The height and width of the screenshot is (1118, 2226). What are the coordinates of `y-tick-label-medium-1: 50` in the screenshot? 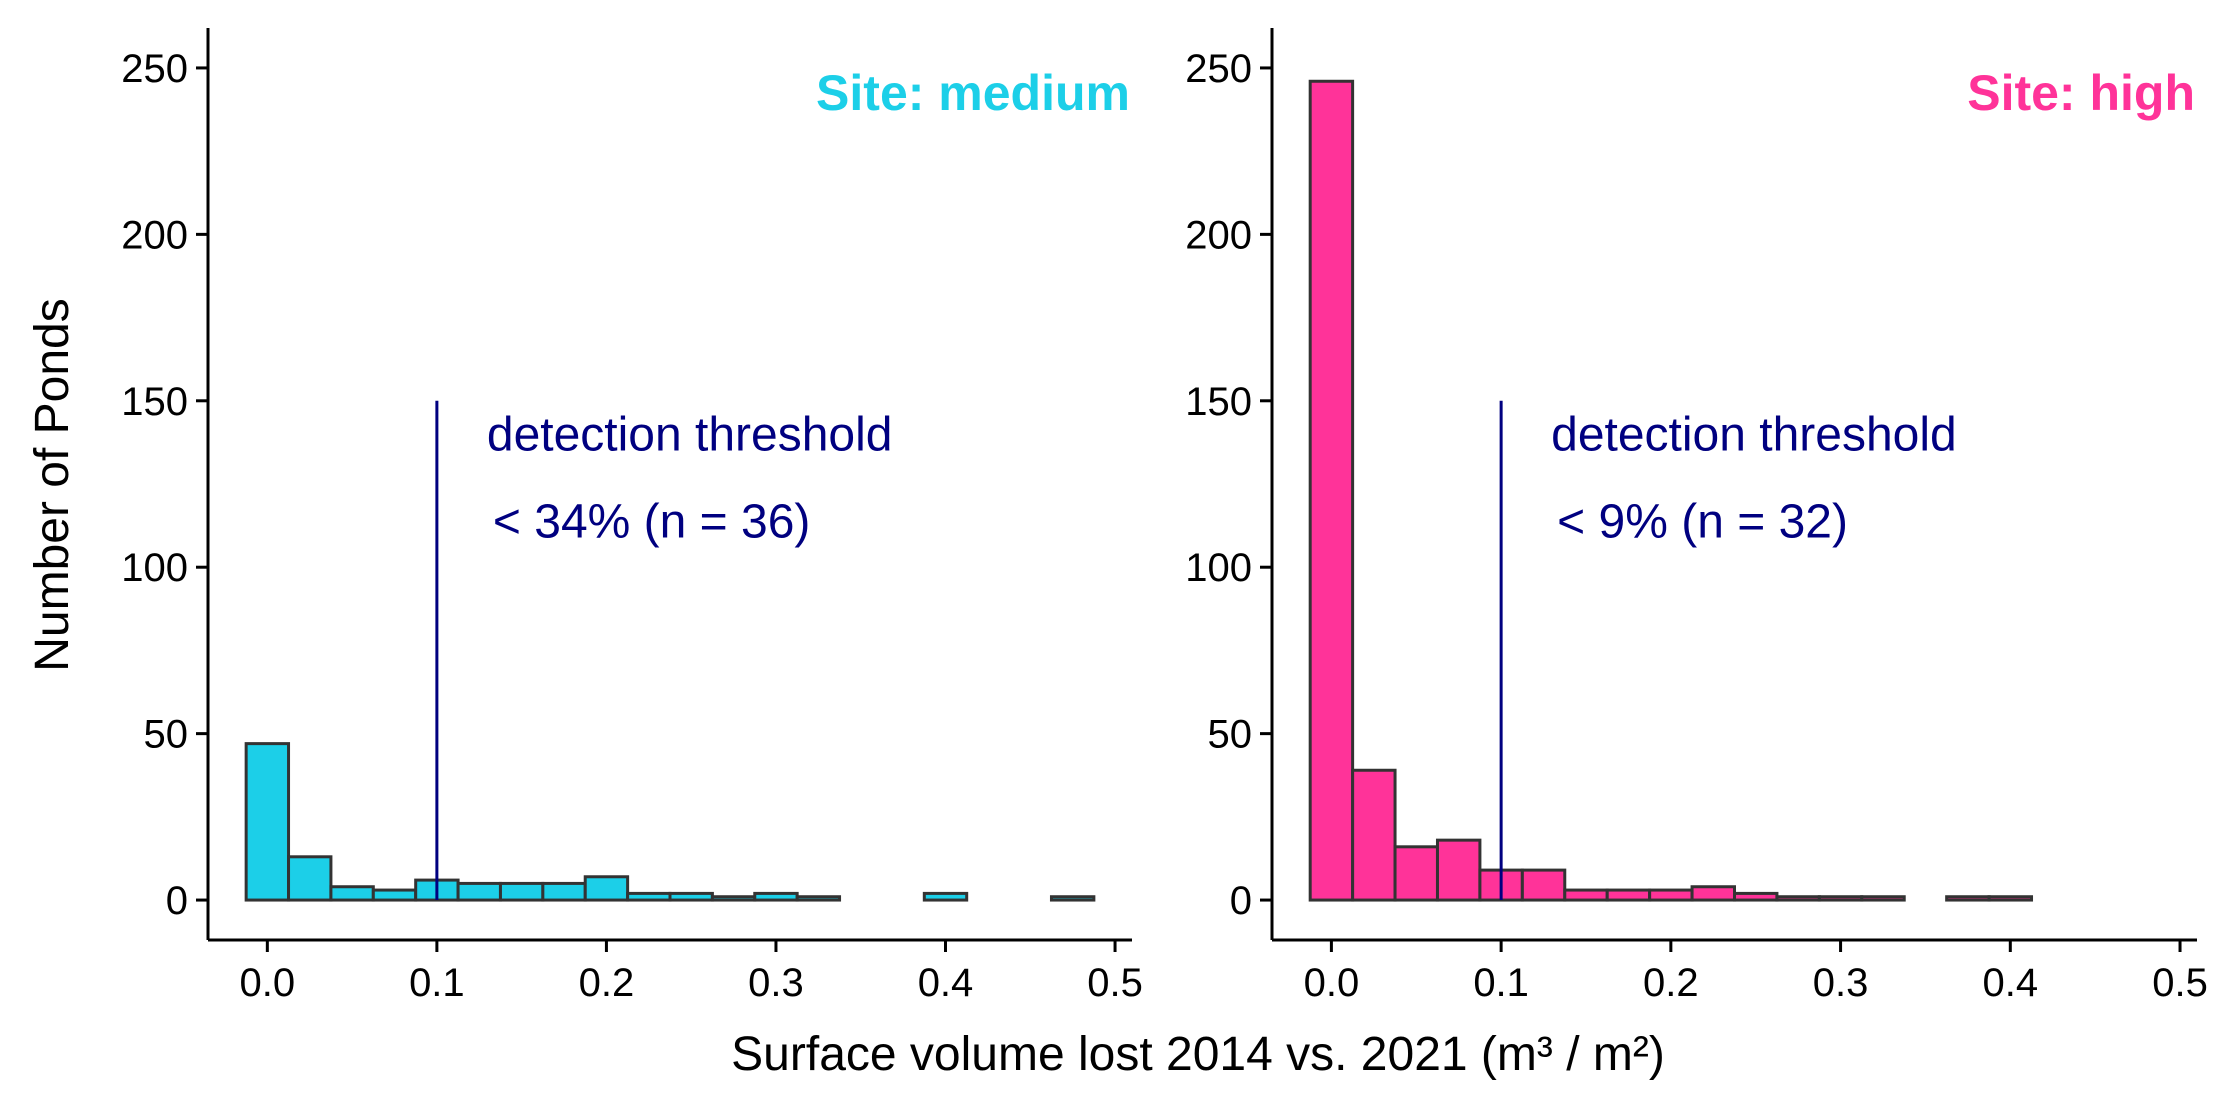 It's located at (166, 735).